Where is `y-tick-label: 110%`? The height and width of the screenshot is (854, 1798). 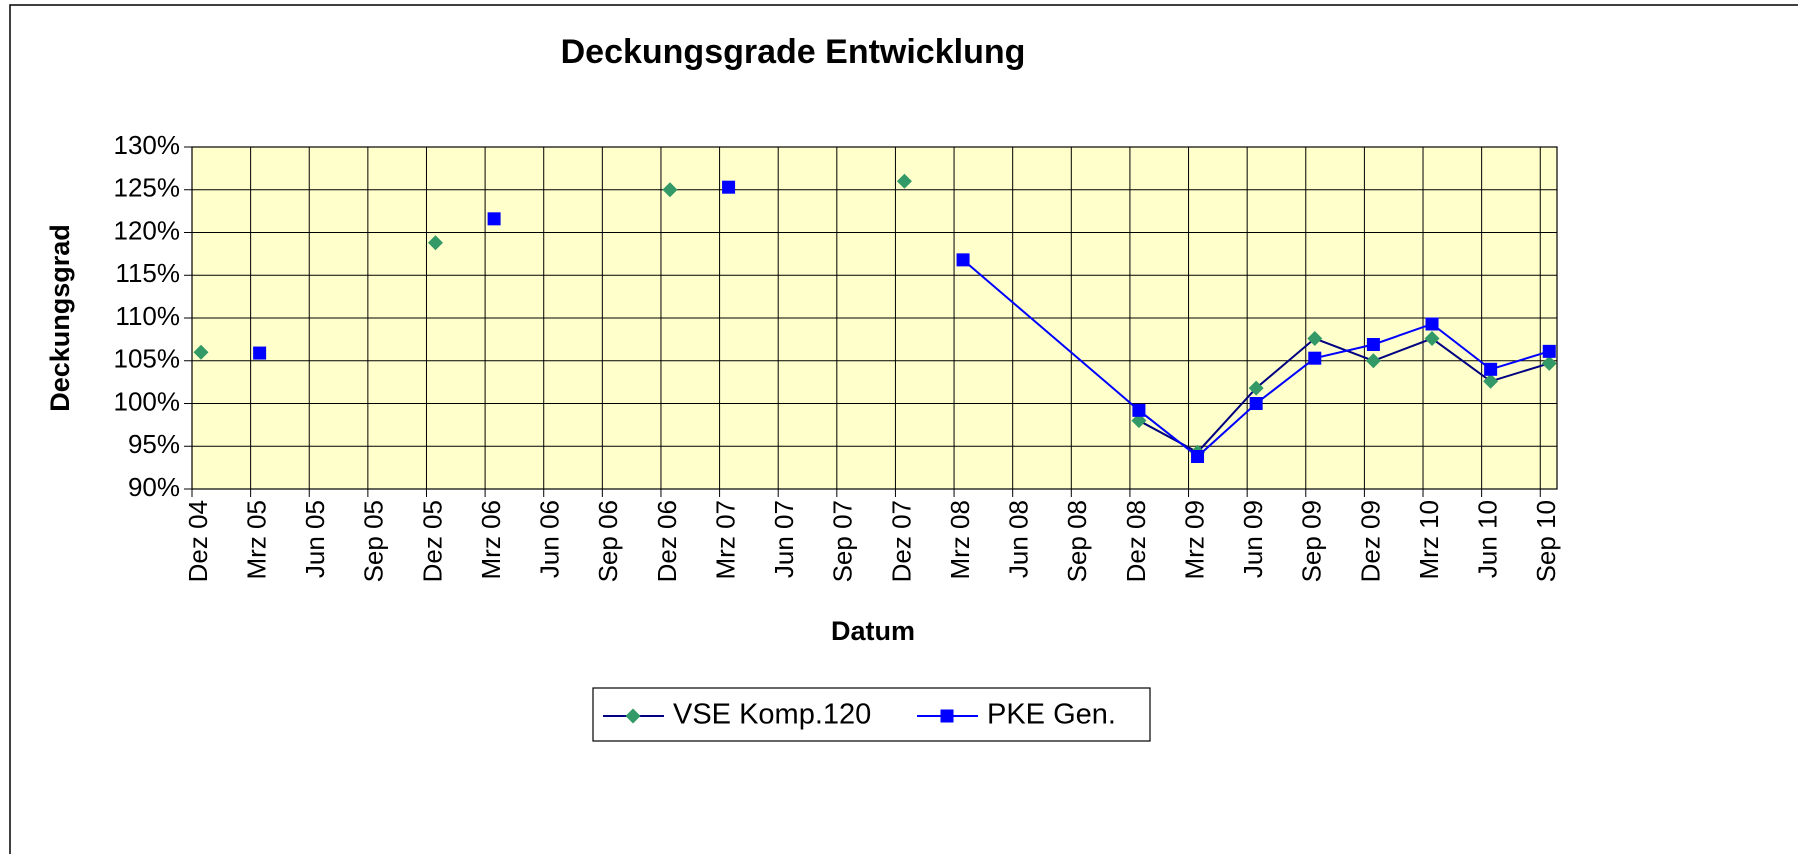
y-tick-label: 110% is located at coordinates (147, 316).